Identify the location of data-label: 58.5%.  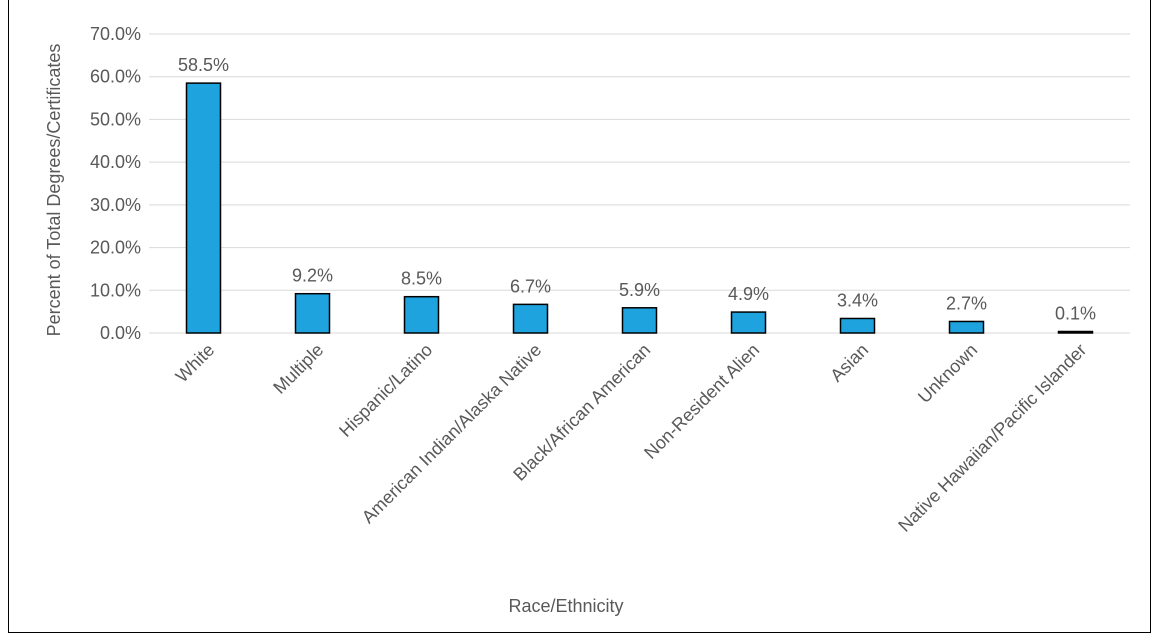
(203, 65).